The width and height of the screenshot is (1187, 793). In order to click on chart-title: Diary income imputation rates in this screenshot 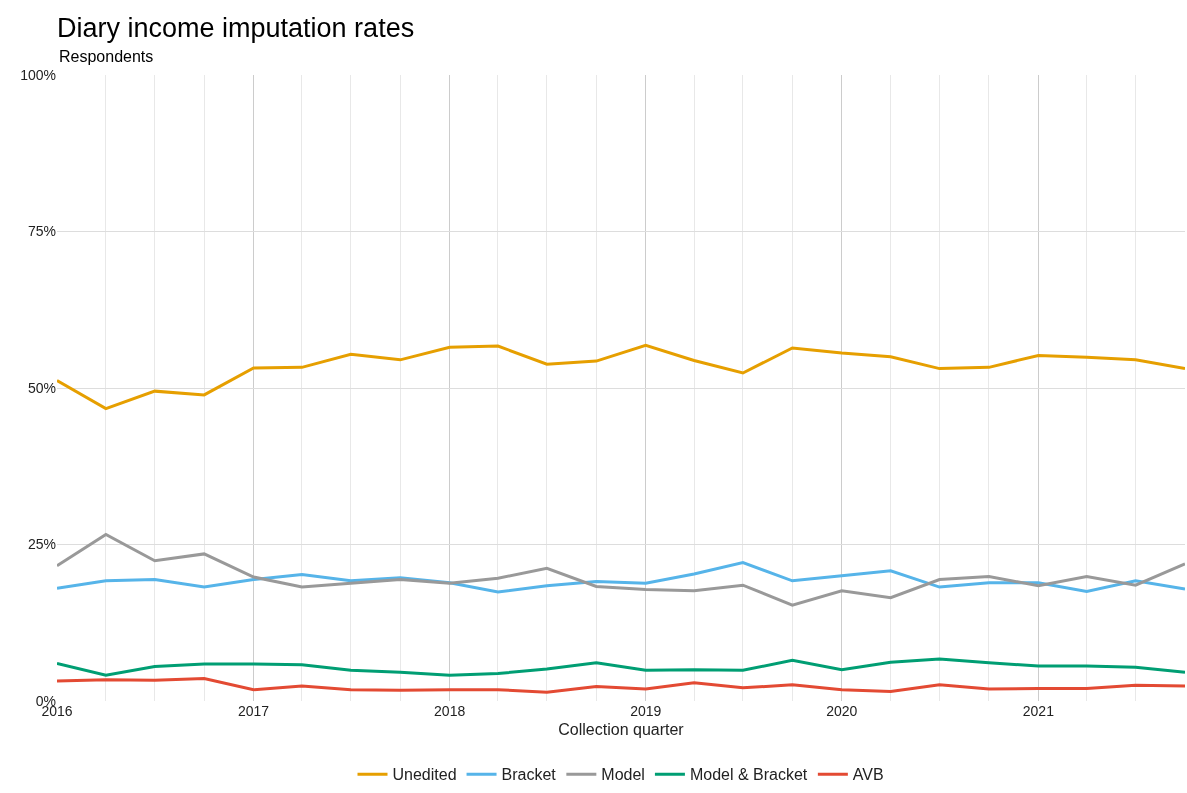, I will do `click(236, 28)`.